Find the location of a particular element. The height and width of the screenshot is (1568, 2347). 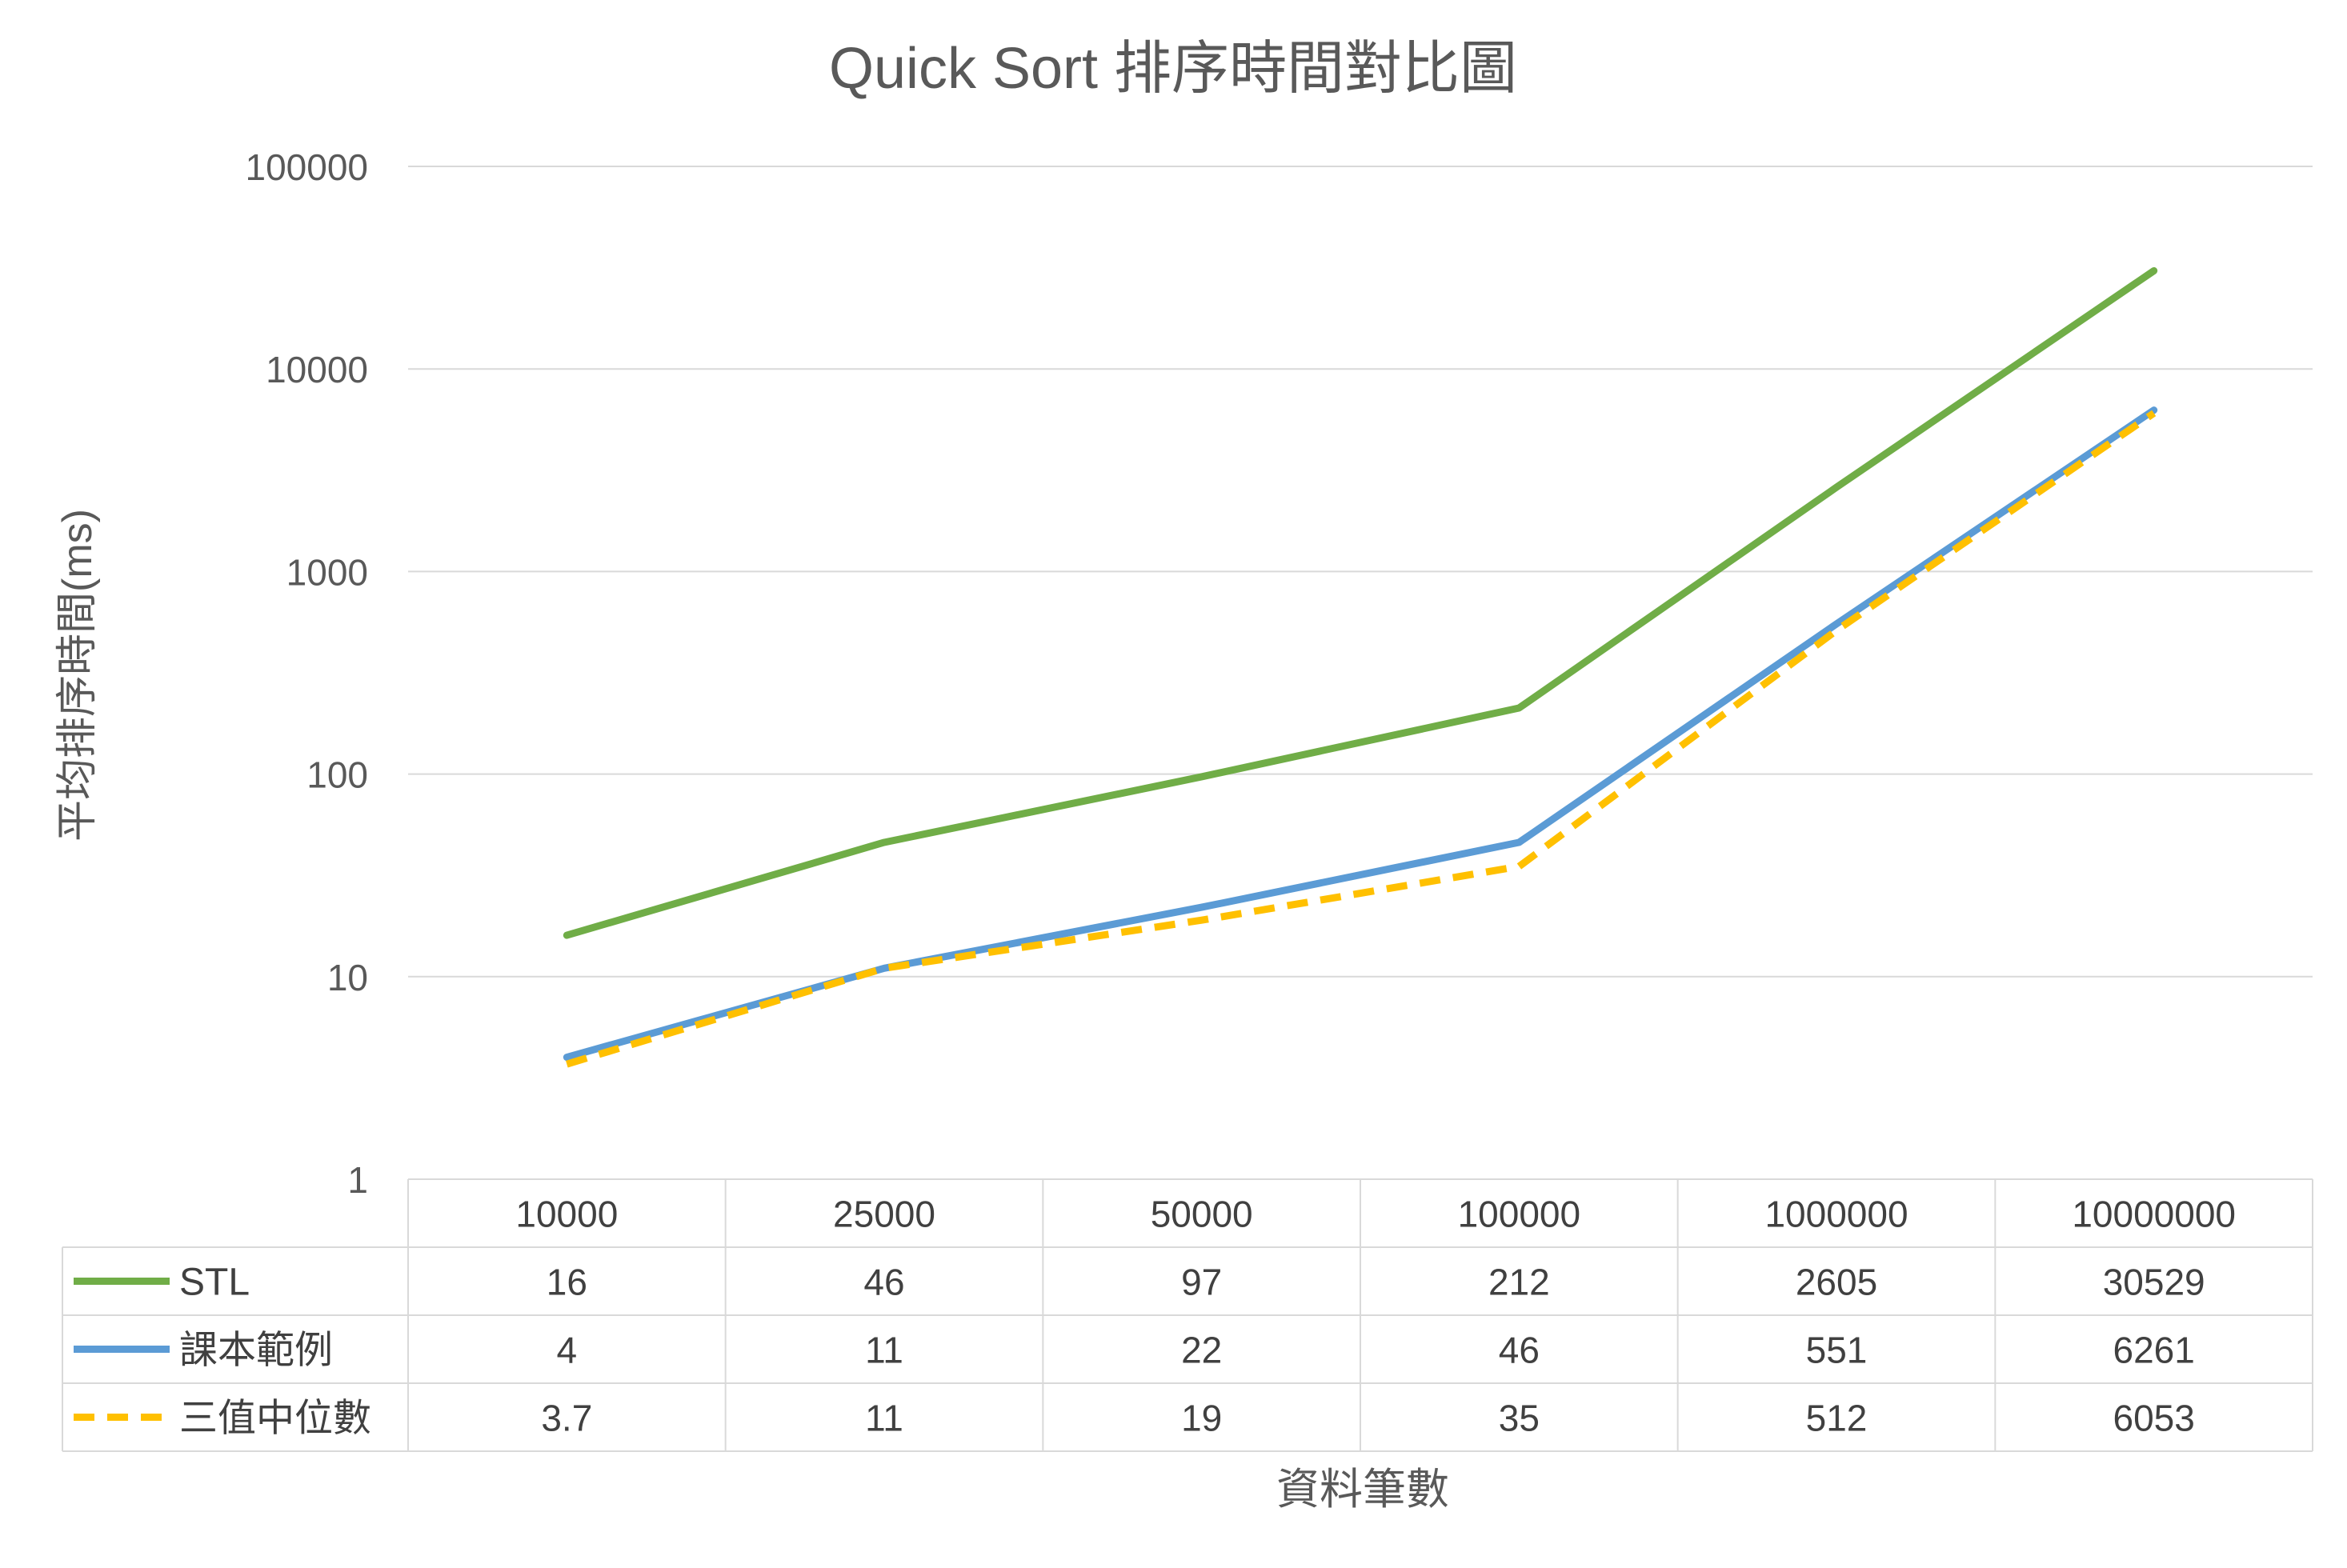

data-table-value: 3.7 is located at coordinates (566, 1418).